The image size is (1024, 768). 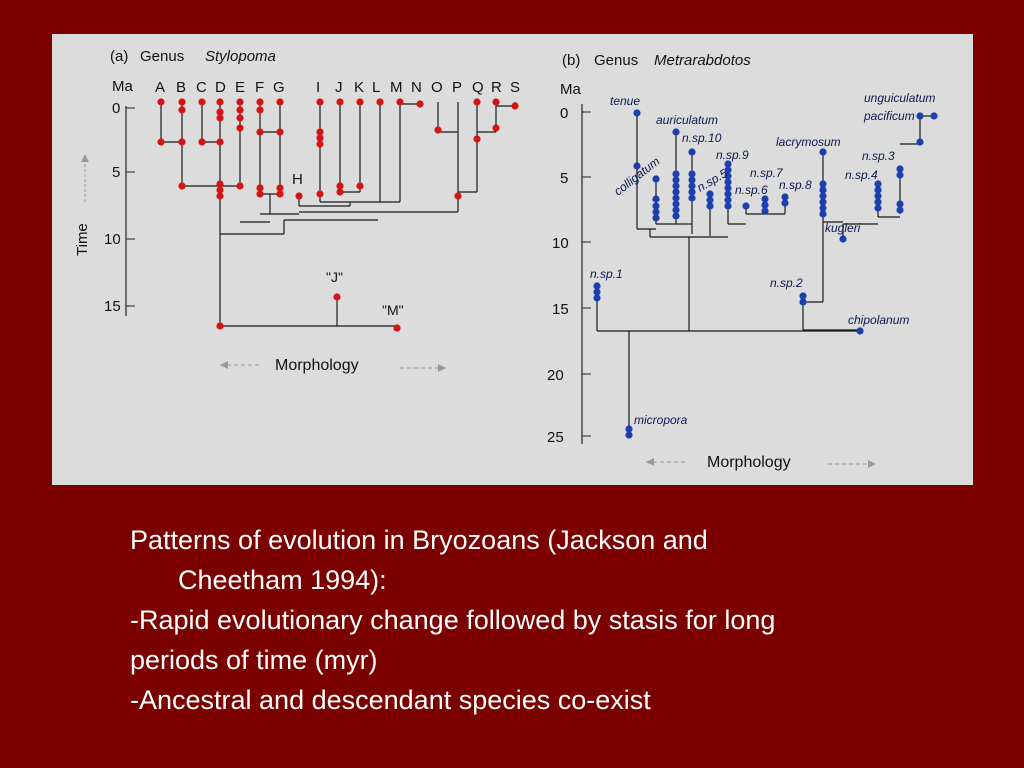 I want to click on panel-b-tick-10: 10, so click(x=560, y=243).